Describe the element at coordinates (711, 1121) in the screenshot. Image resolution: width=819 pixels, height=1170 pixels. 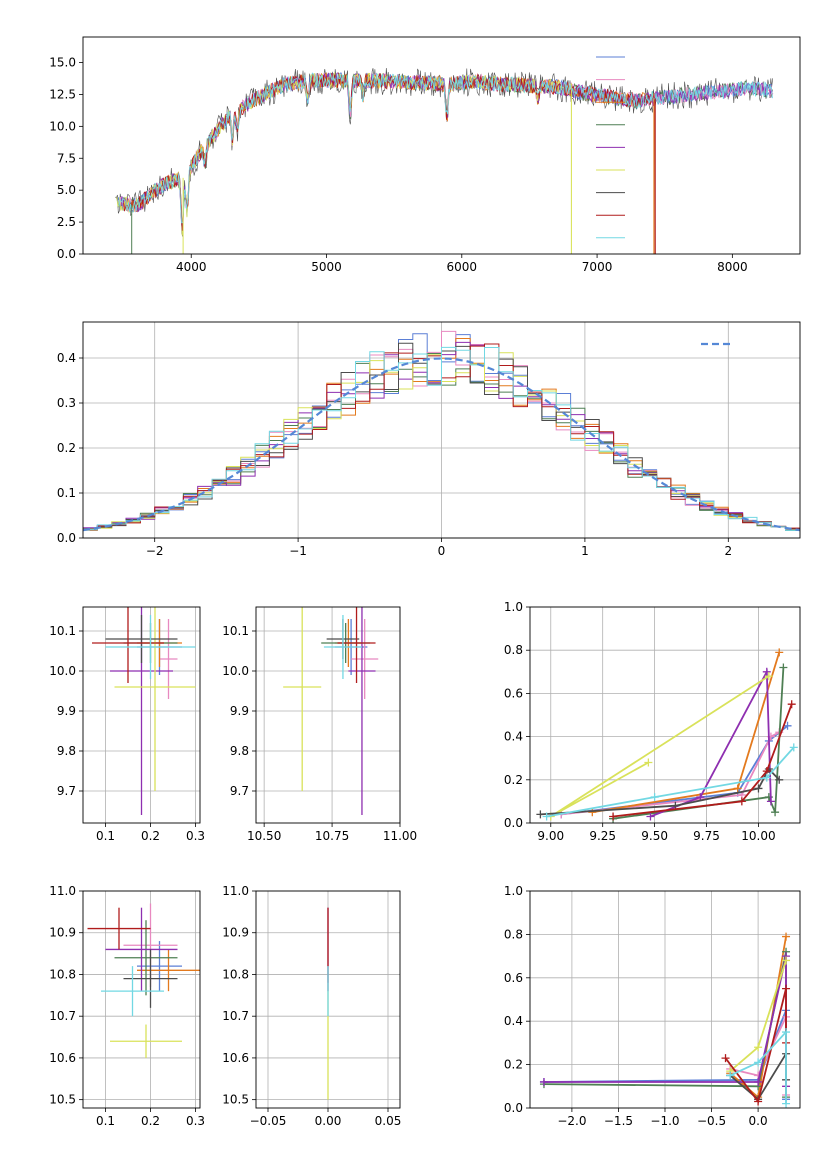
I see `x-tick-label: −0.5` at that location.